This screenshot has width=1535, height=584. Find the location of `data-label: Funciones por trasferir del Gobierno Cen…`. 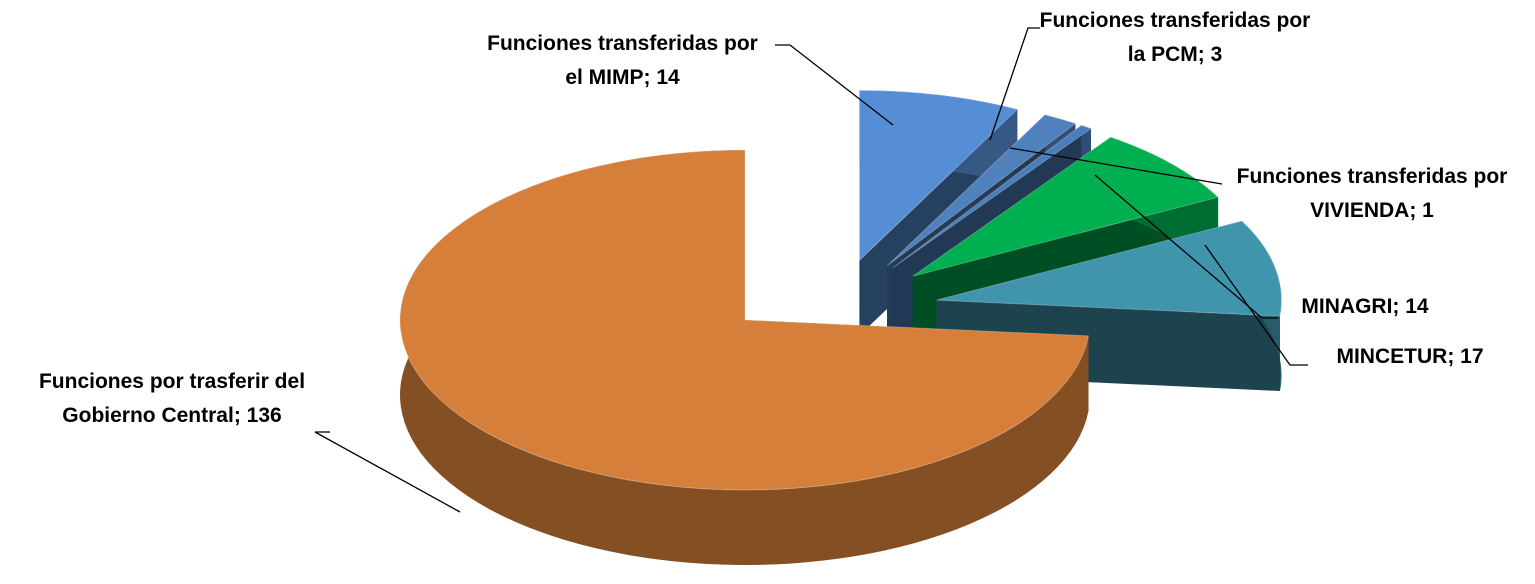

data-label: Funciones por trasferir del Gobierno Cen… is located at coordinates (172, 399).